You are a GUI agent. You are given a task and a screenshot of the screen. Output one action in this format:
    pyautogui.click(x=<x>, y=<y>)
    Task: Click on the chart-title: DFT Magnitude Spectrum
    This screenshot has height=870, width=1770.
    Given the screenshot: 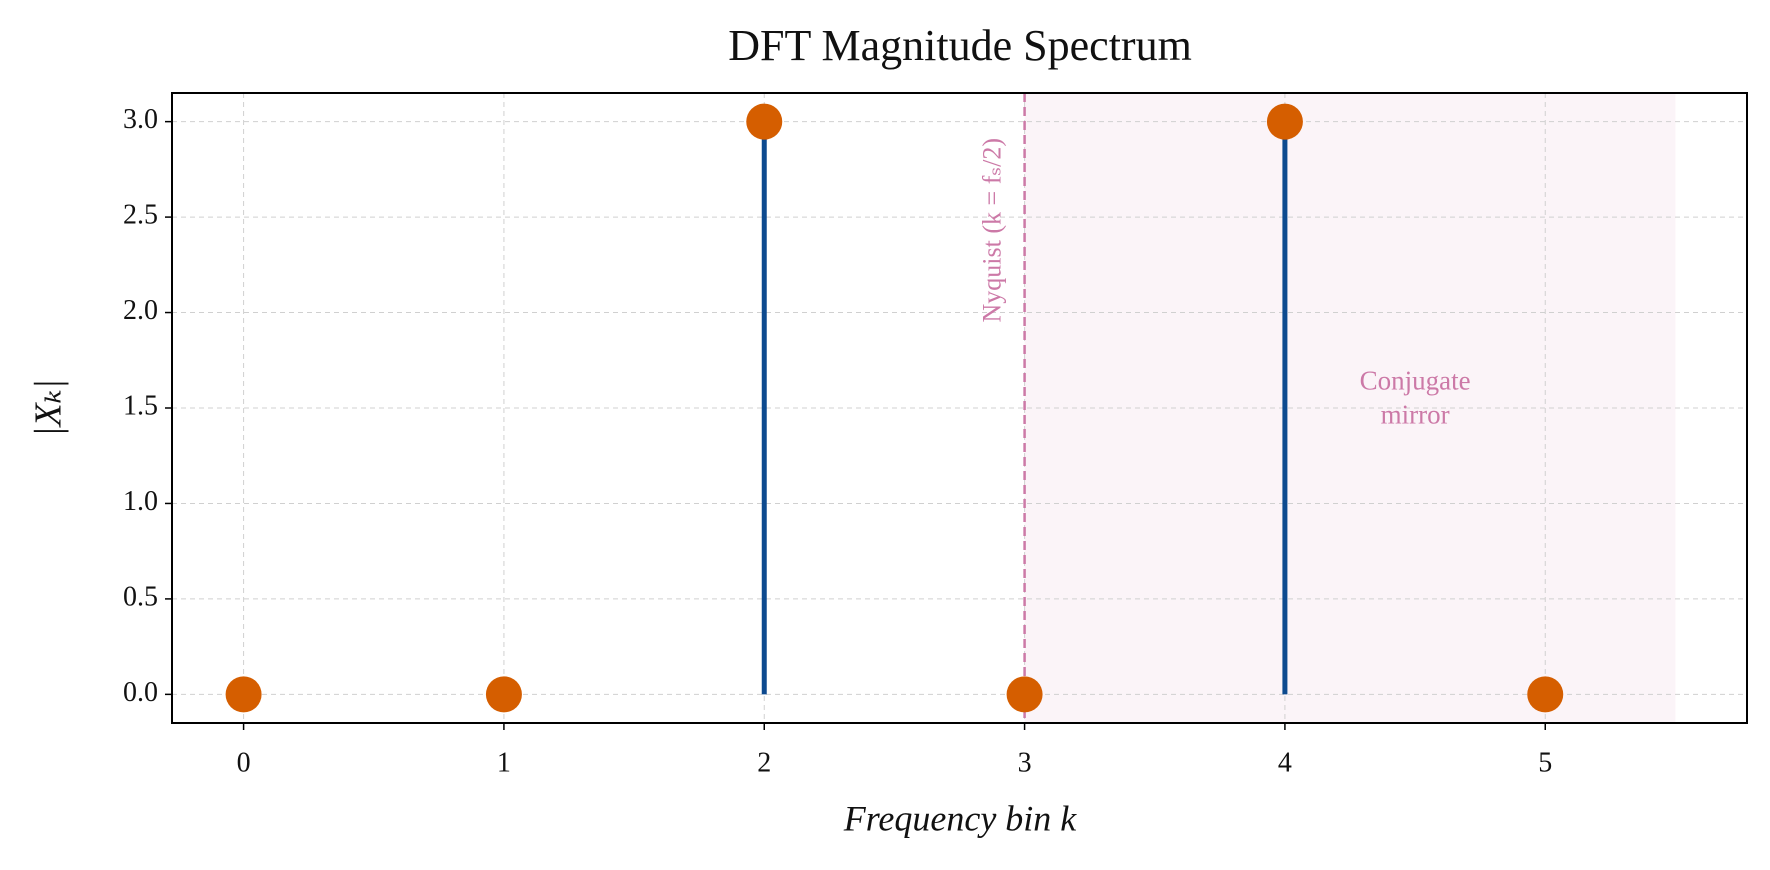 What is the action you would take?
    pyautogui.click(x=960, y=45)
    